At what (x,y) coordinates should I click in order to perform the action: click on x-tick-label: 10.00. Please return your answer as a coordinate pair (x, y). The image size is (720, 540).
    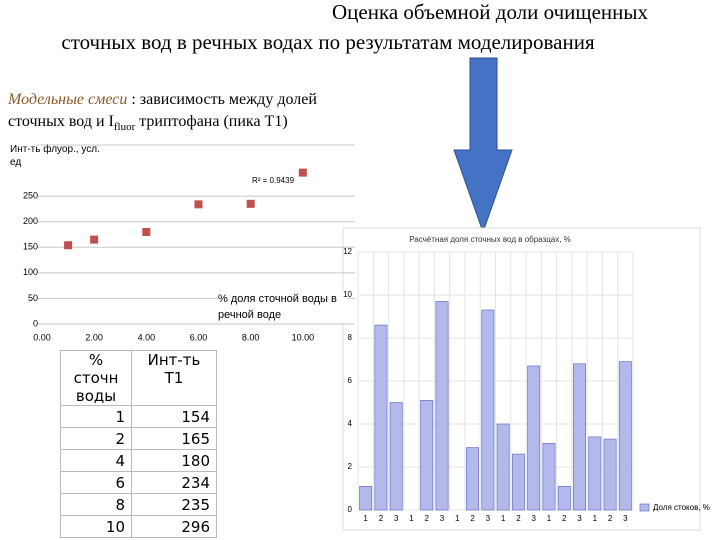
    Looking at the image, I should click on (303, 337).